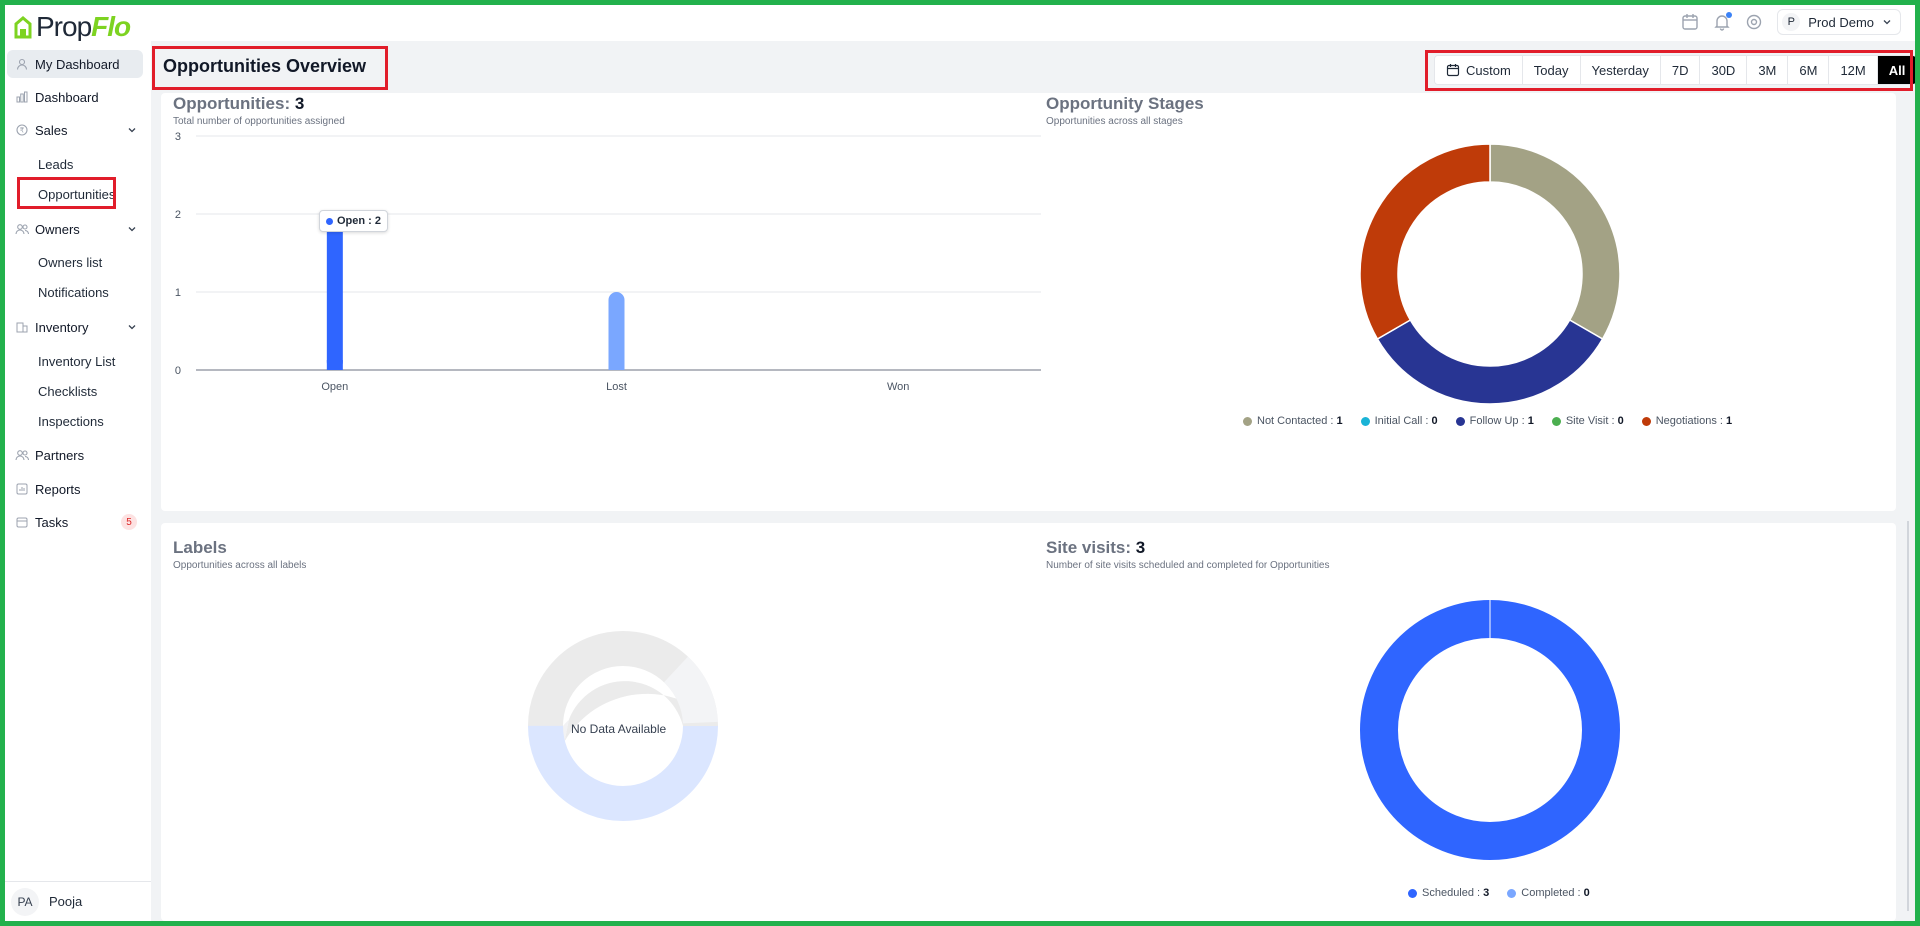  What do you see at coordinates (1754, 22) in the screenshot?
I see `settings-icon` at bounding box center [1754, 22].